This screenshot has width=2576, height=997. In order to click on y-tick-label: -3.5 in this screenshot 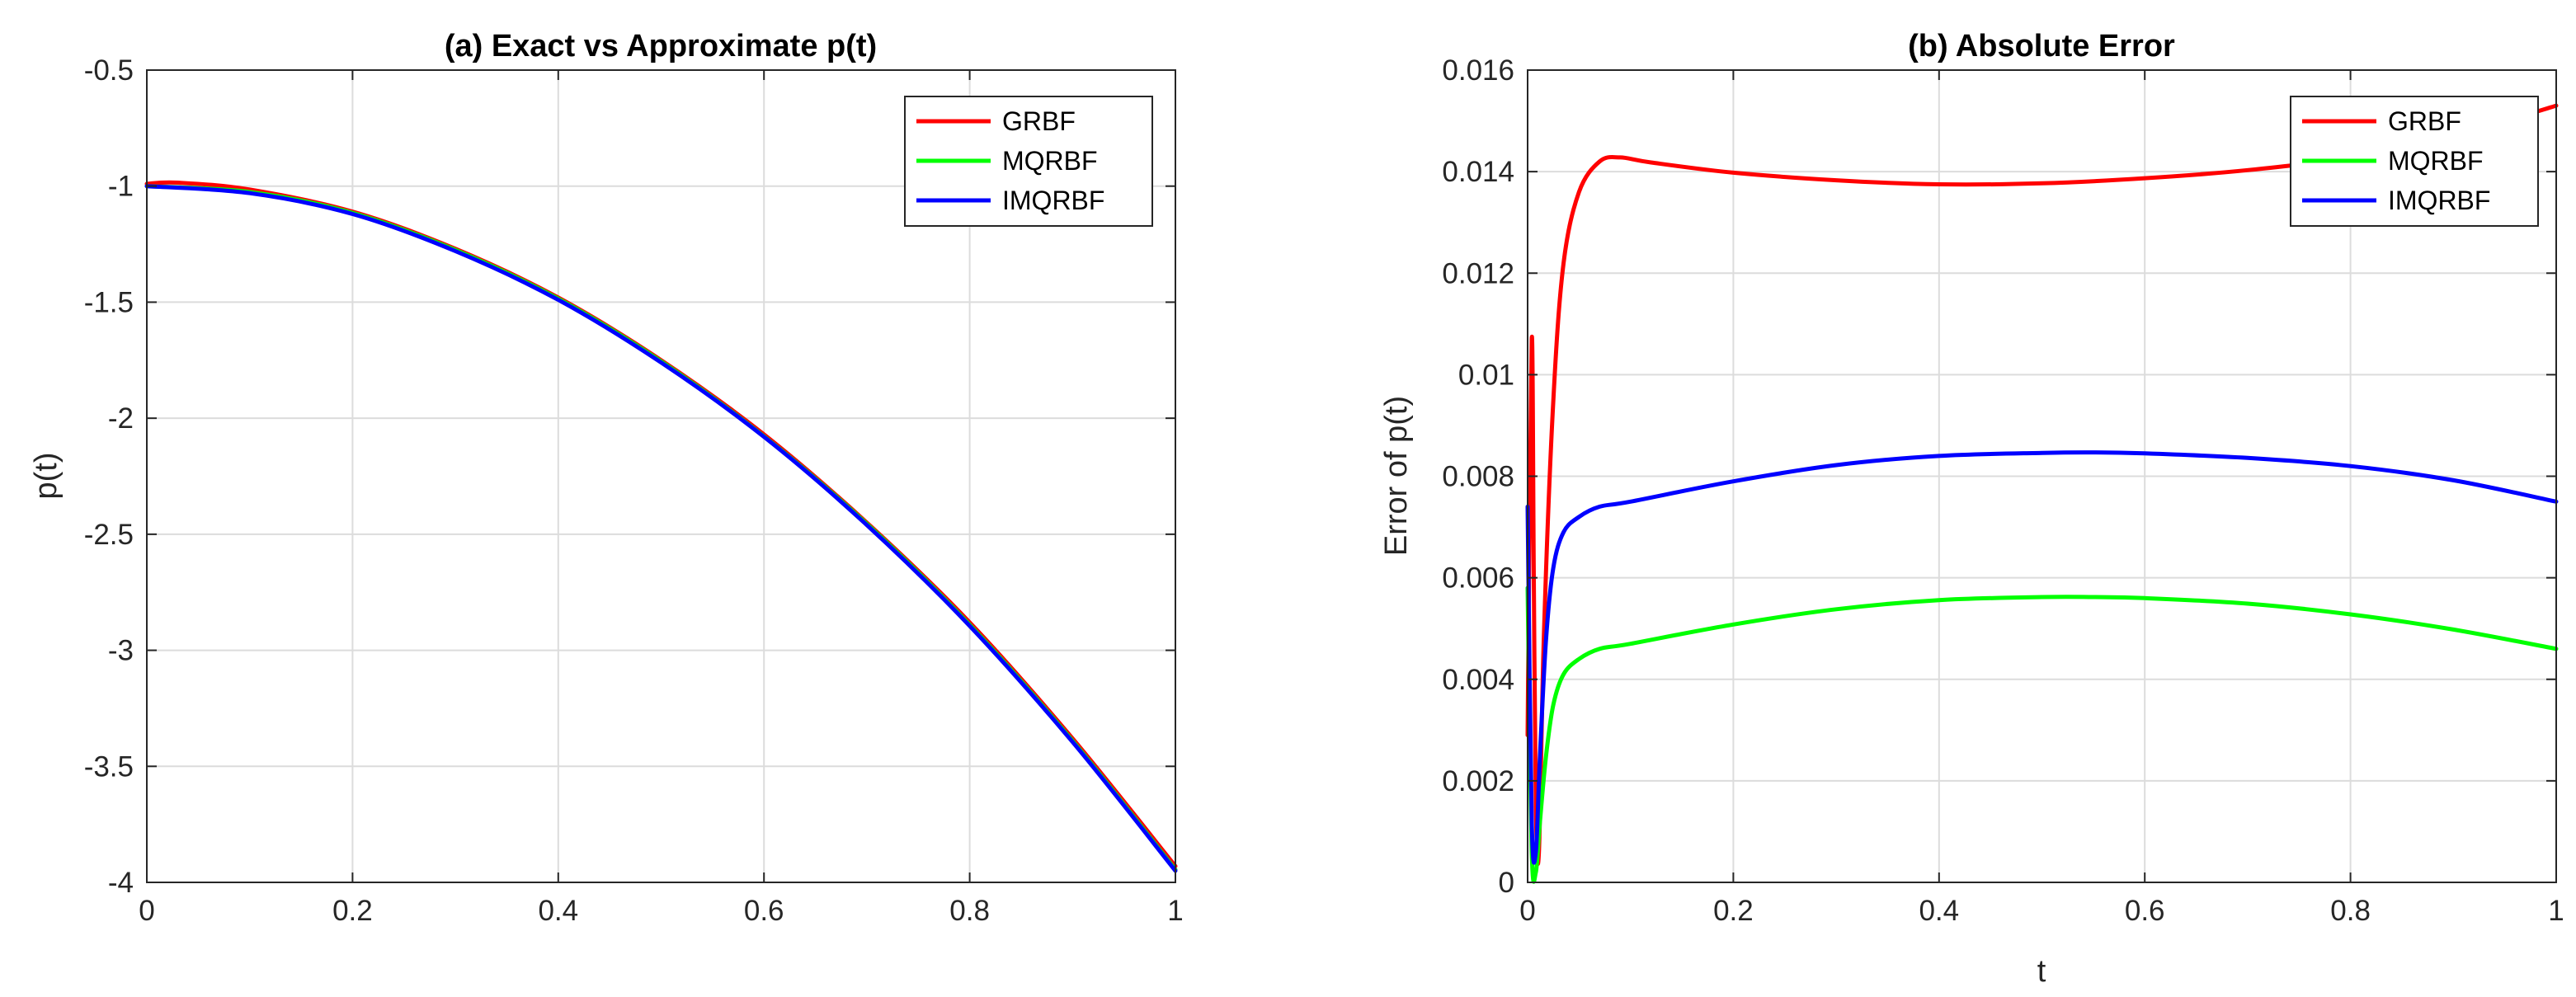, I will do `click(109, 766)`.